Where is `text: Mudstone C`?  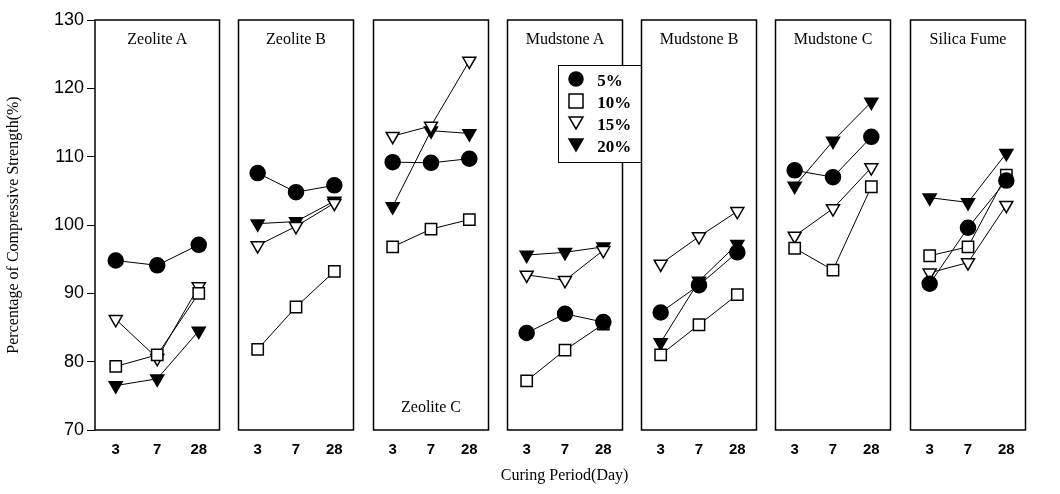 text: Mudstone C is located at coordinates (833, 39).